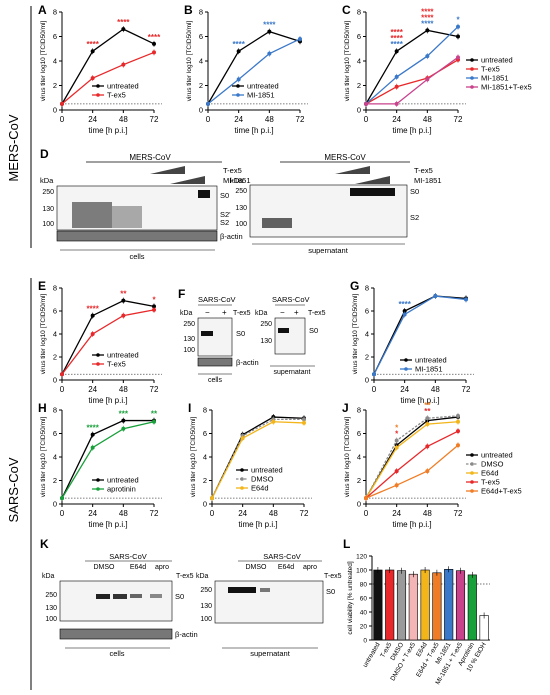  Describe the element at coordinates (116, 364) in the screenshot. I see `legend-label: T-ex5` at that location.